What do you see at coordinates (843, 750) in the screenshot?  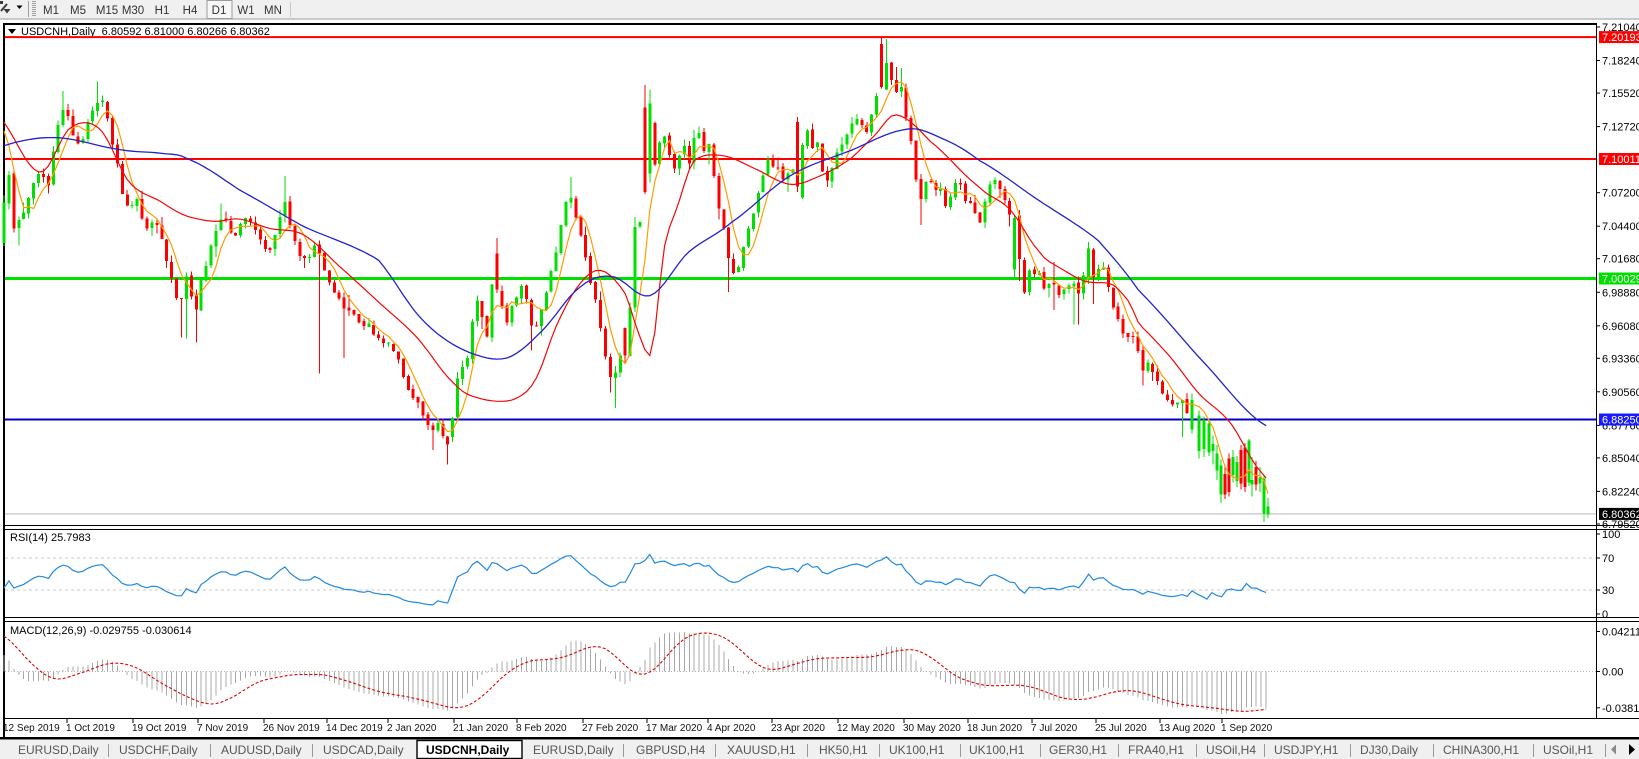 I see `svg-text: HK50,H1` at bounding box center [843, 750].